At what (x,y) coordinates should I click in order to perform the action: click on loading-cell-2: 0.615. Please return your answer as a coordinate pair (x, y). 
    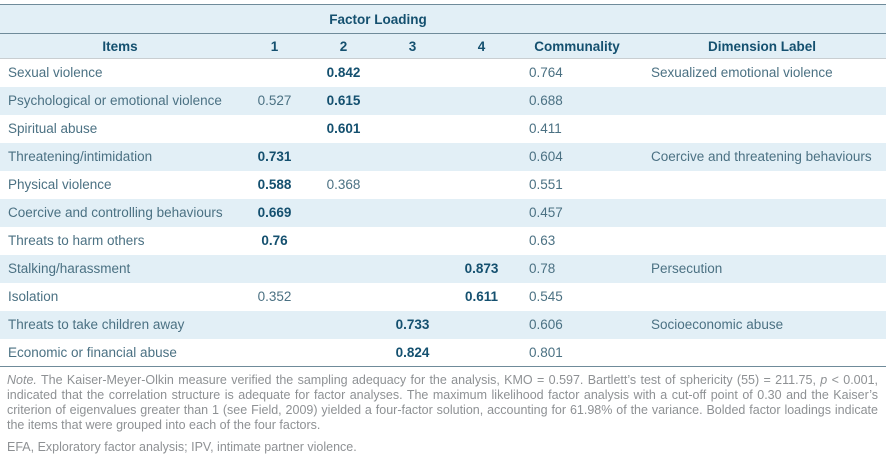
    Looking at the image, I should click on (343, 100).